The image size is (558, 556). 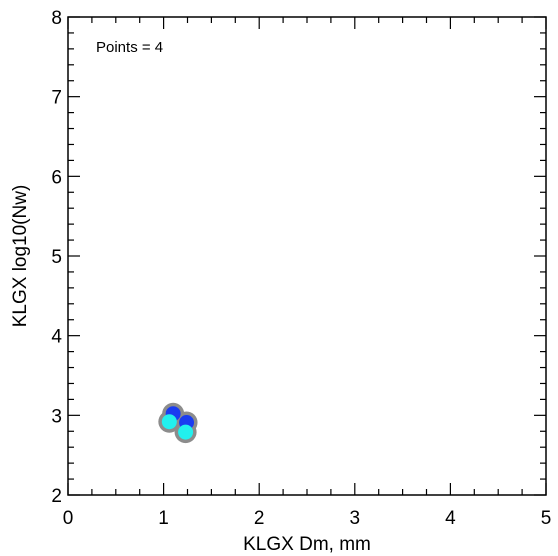 I want to click on x-tick-label: 0, so click(x=68, y=518).